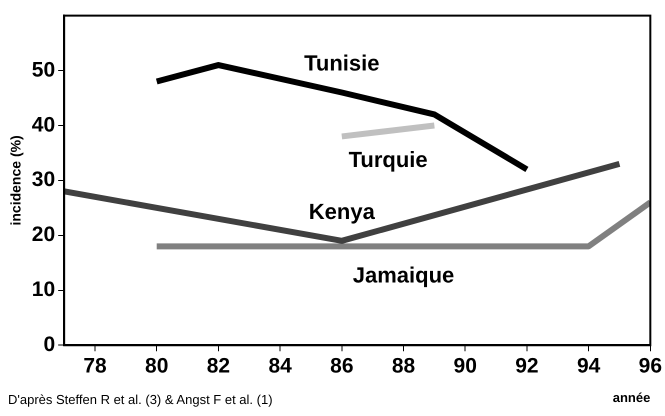 The height and width of the screenshot is (416, 665). What do you see at coordinates (527, 366) in the screenshot?
I see `x-tick-label: 92` at bounding box center [527, 366].